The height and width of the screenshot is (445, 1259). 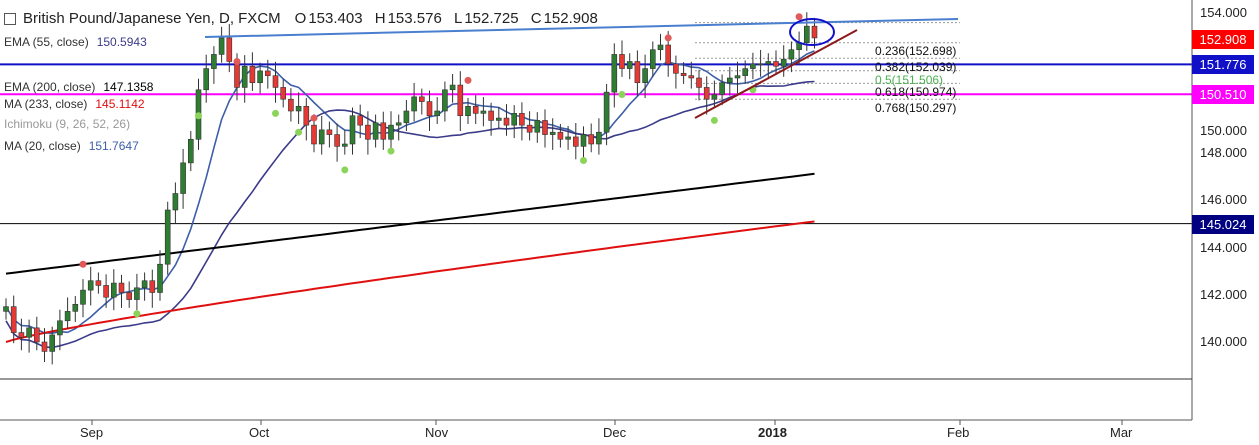 What do you see at coordinates (71, 146) in the screenshot?
I see `indicator-ma20: MA (20, close) 151.7647` at bounding box center [71, 146].